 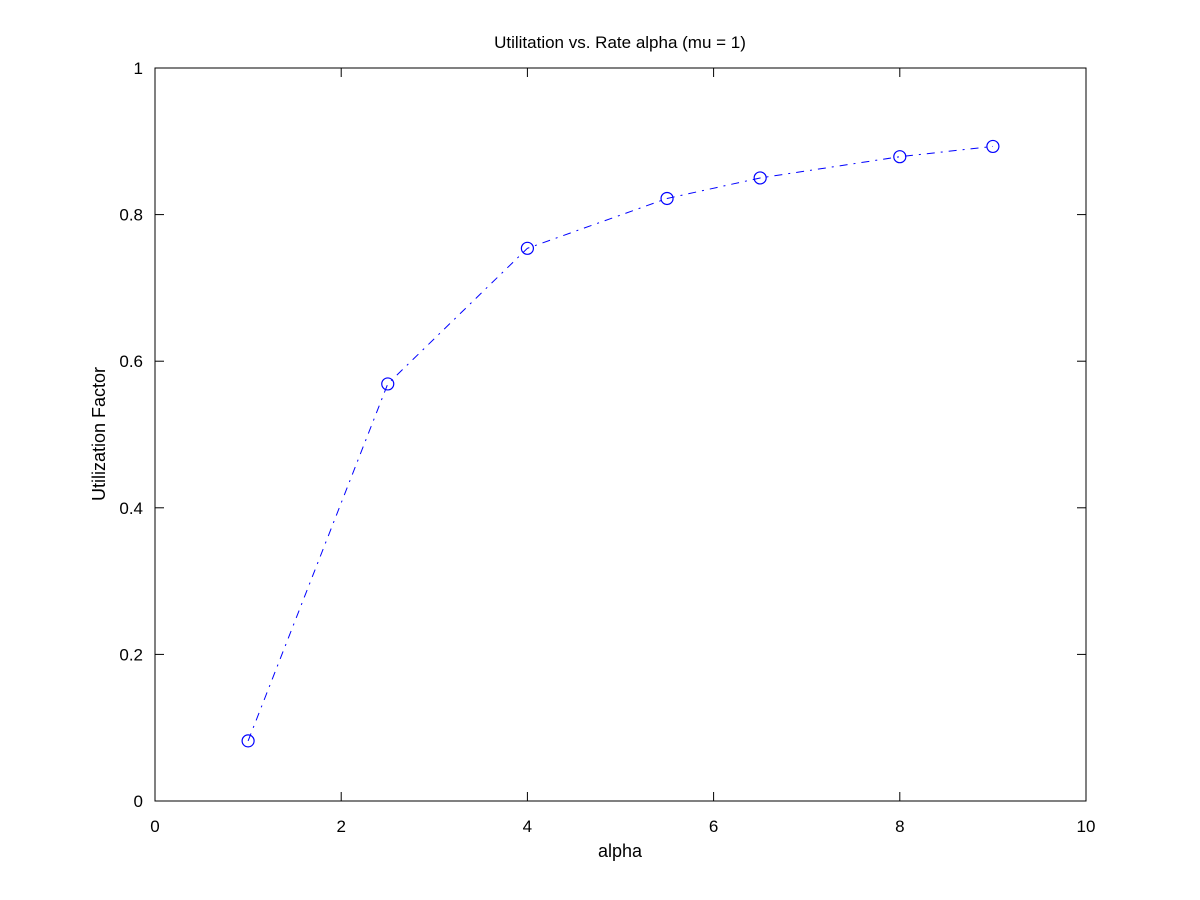 I want to click on y-tick-label: 0, so click(x=138, y=801).